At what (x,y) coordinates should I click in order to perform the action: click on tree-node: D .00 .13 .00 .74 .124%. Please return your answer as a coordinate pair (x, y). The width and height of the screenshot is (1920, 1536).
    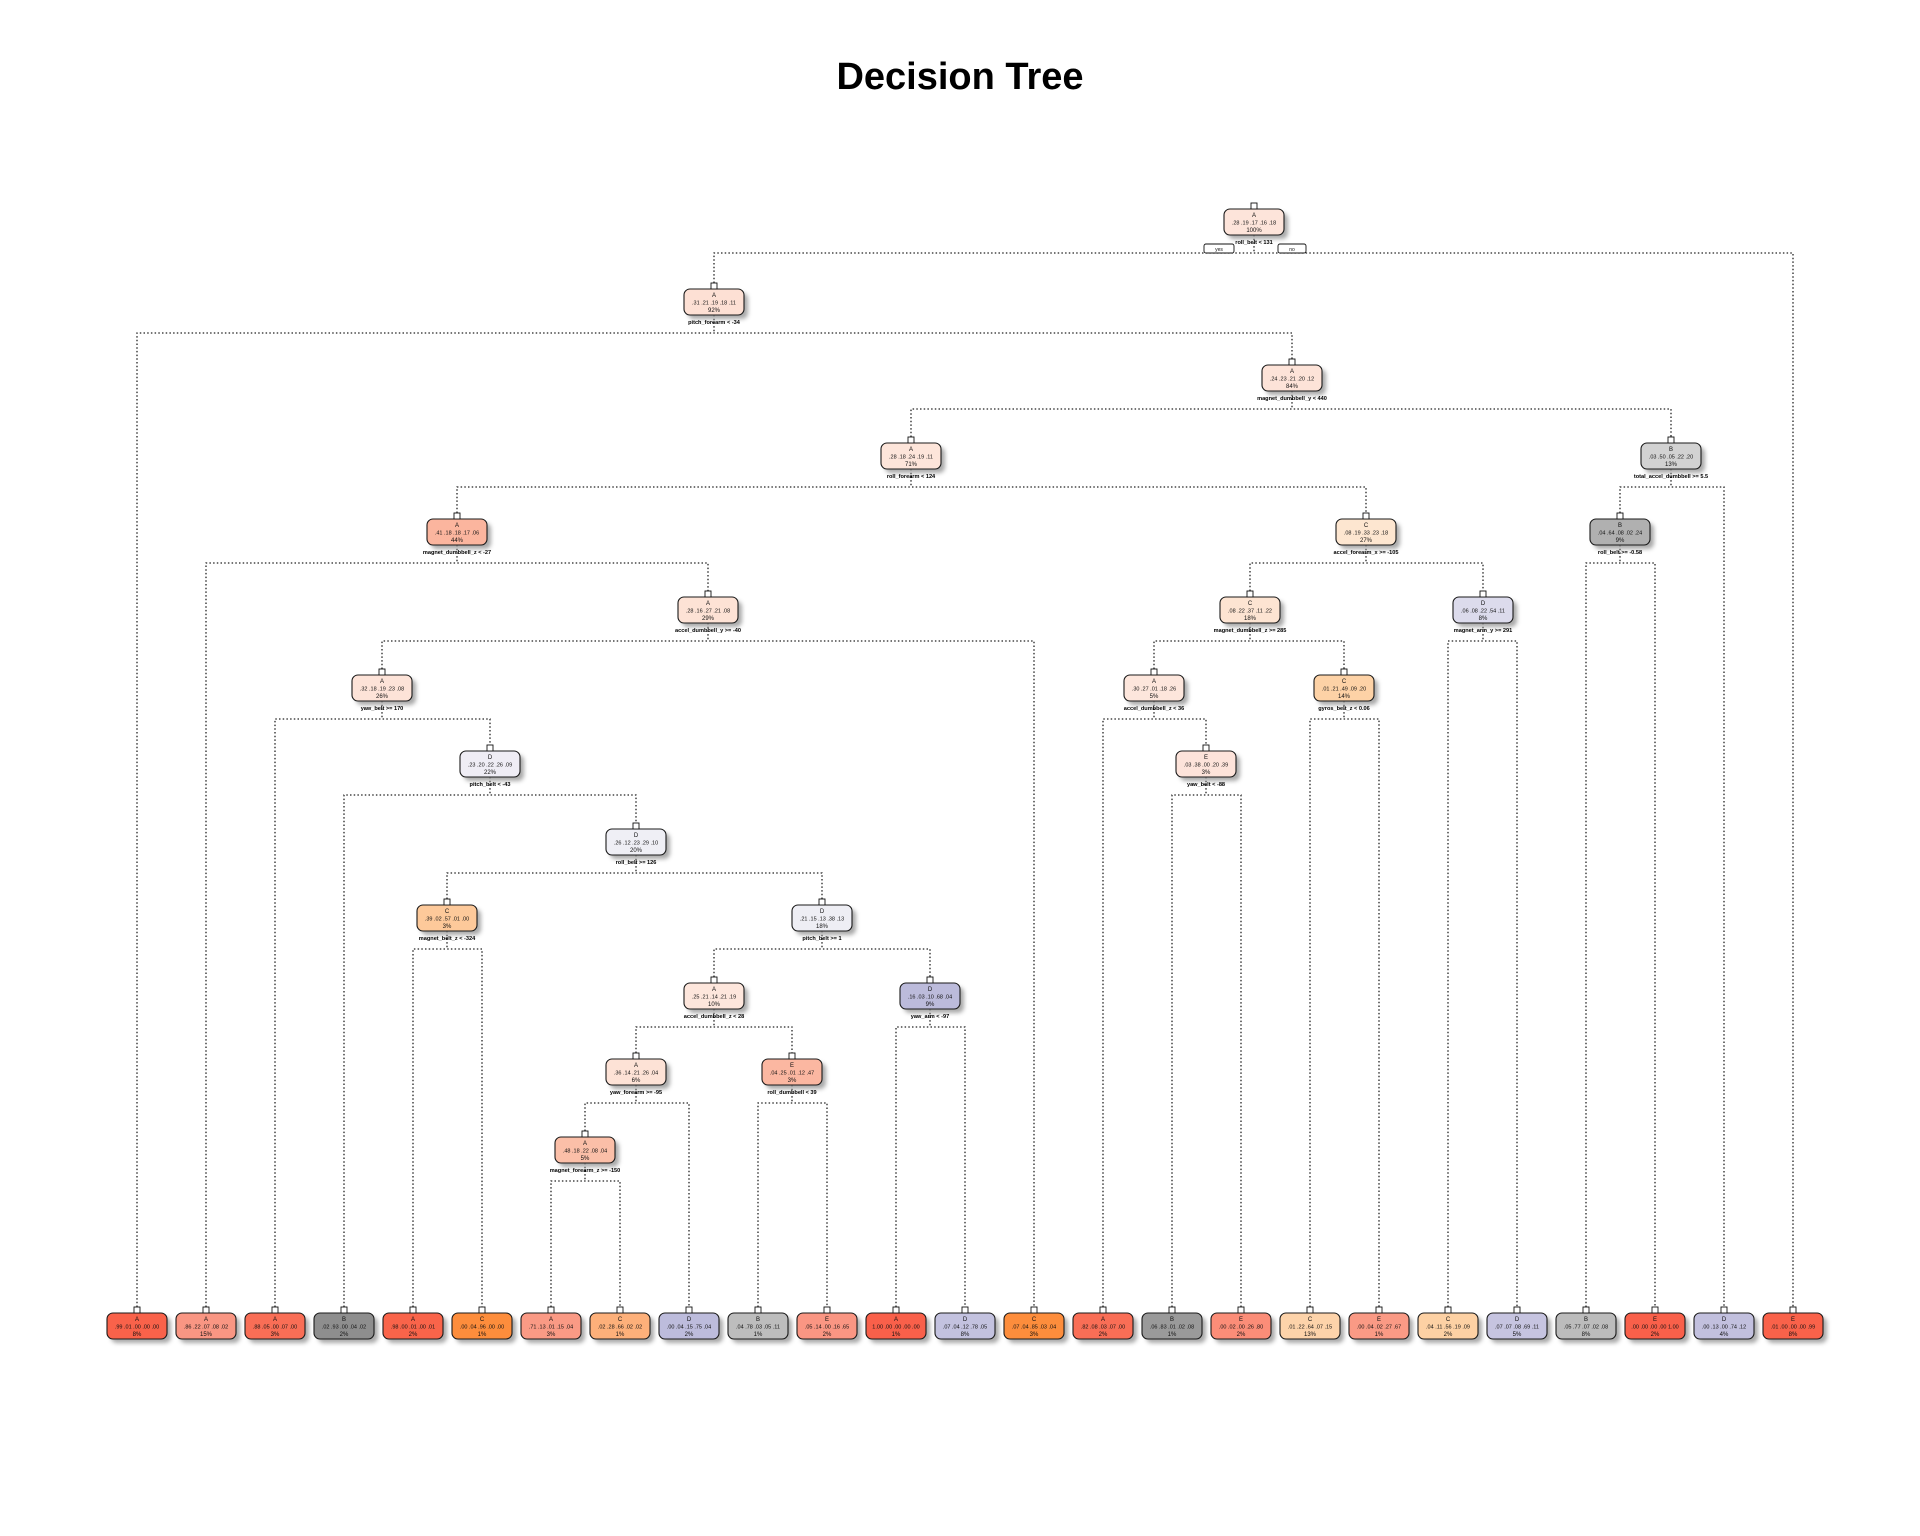
    Looking at the image, I should click on (1725, 1324).